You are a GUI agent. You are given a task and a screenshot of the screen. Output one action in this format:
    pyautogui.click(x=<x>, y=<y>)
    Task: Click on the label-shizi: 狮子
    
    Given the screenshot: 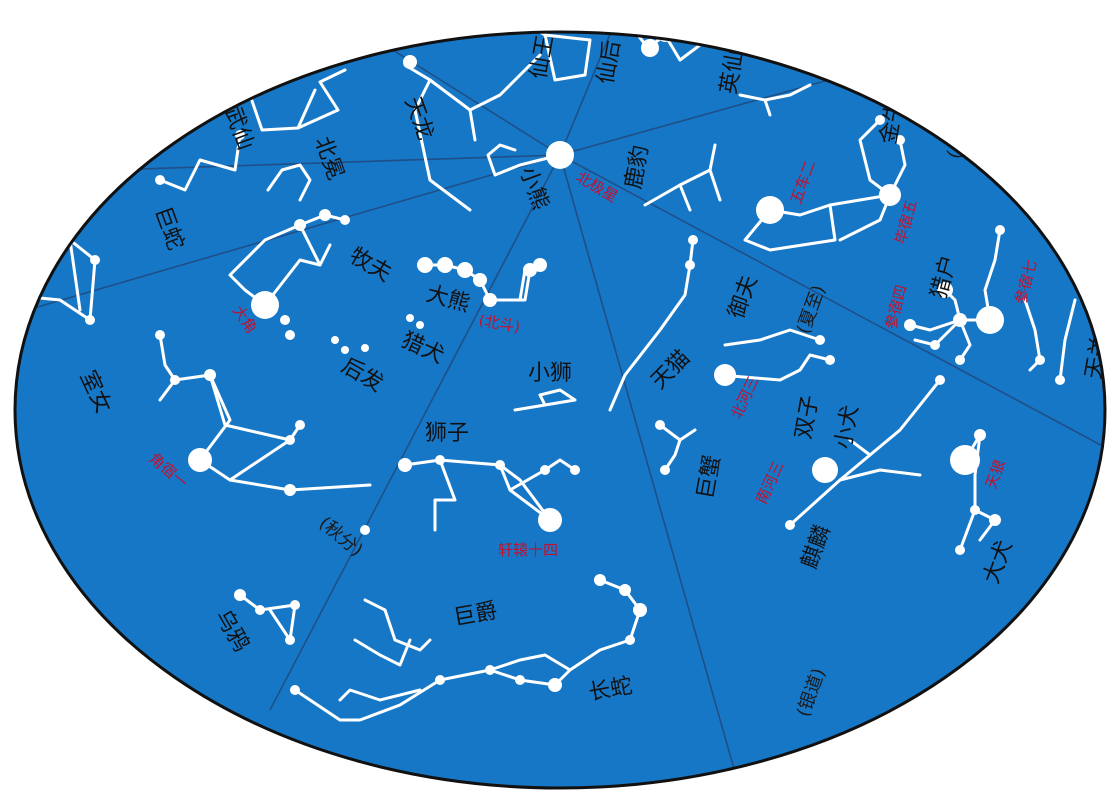 What is the action you would take?
    pyautogui.click(x=447, y=433)
    